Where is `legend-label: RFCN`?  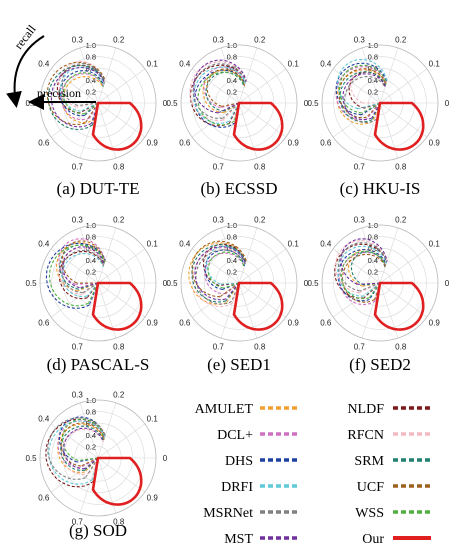 legend-label: RFCN is located at coordinates (365, 435).